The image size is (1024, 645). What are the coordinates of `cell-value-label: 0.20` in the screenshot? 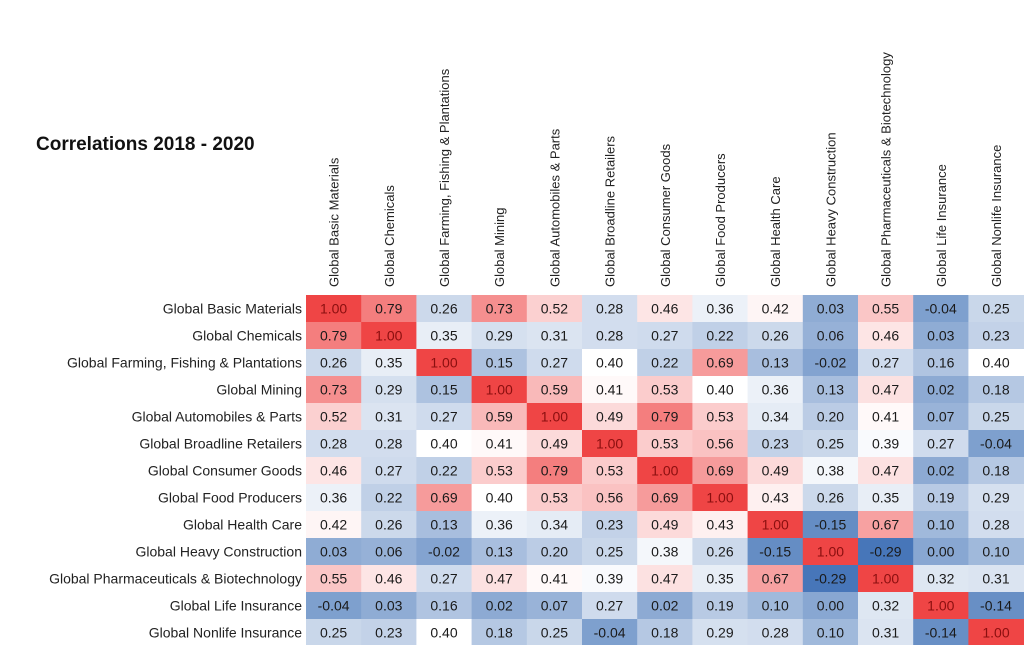 It's located at (830, 417).